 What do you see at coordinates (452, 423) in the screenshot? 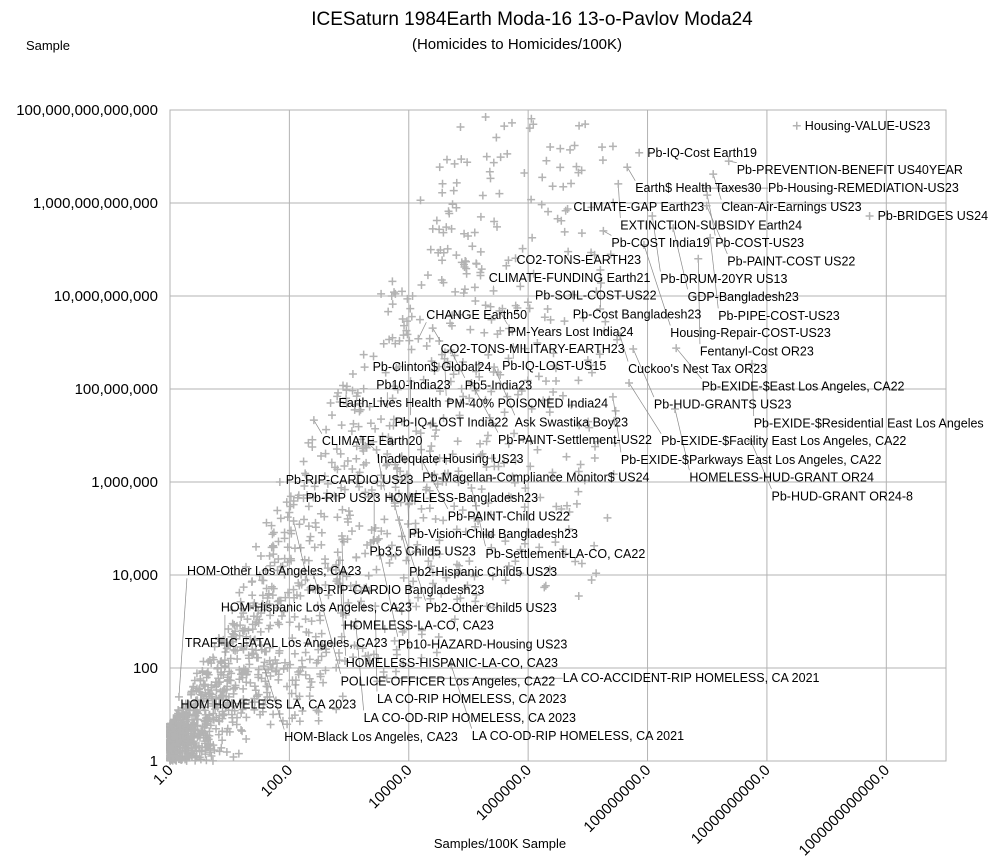
I see `data-label: Pb-IQ-LOST India22` at bounding box center [452, 423].